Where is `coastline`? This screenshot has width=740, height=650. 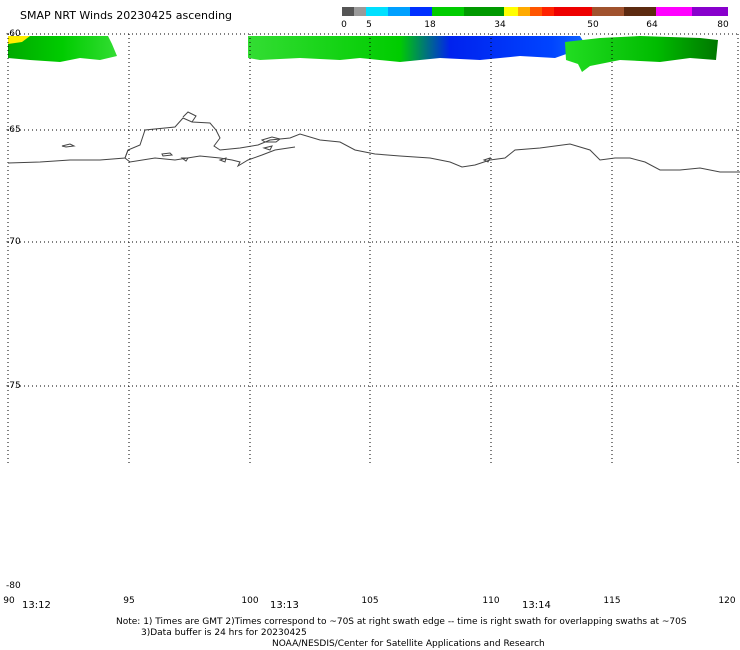
coastline is located at coordinates (373, 142).